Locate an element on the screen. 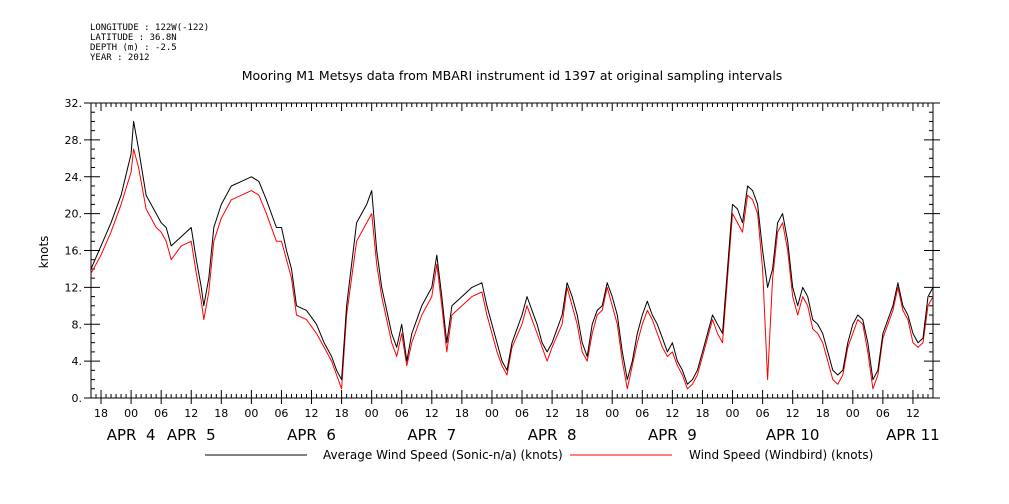 The image size is (1009, 504). year-text: YEAR : 2012 is located at coordinates (120, 58).